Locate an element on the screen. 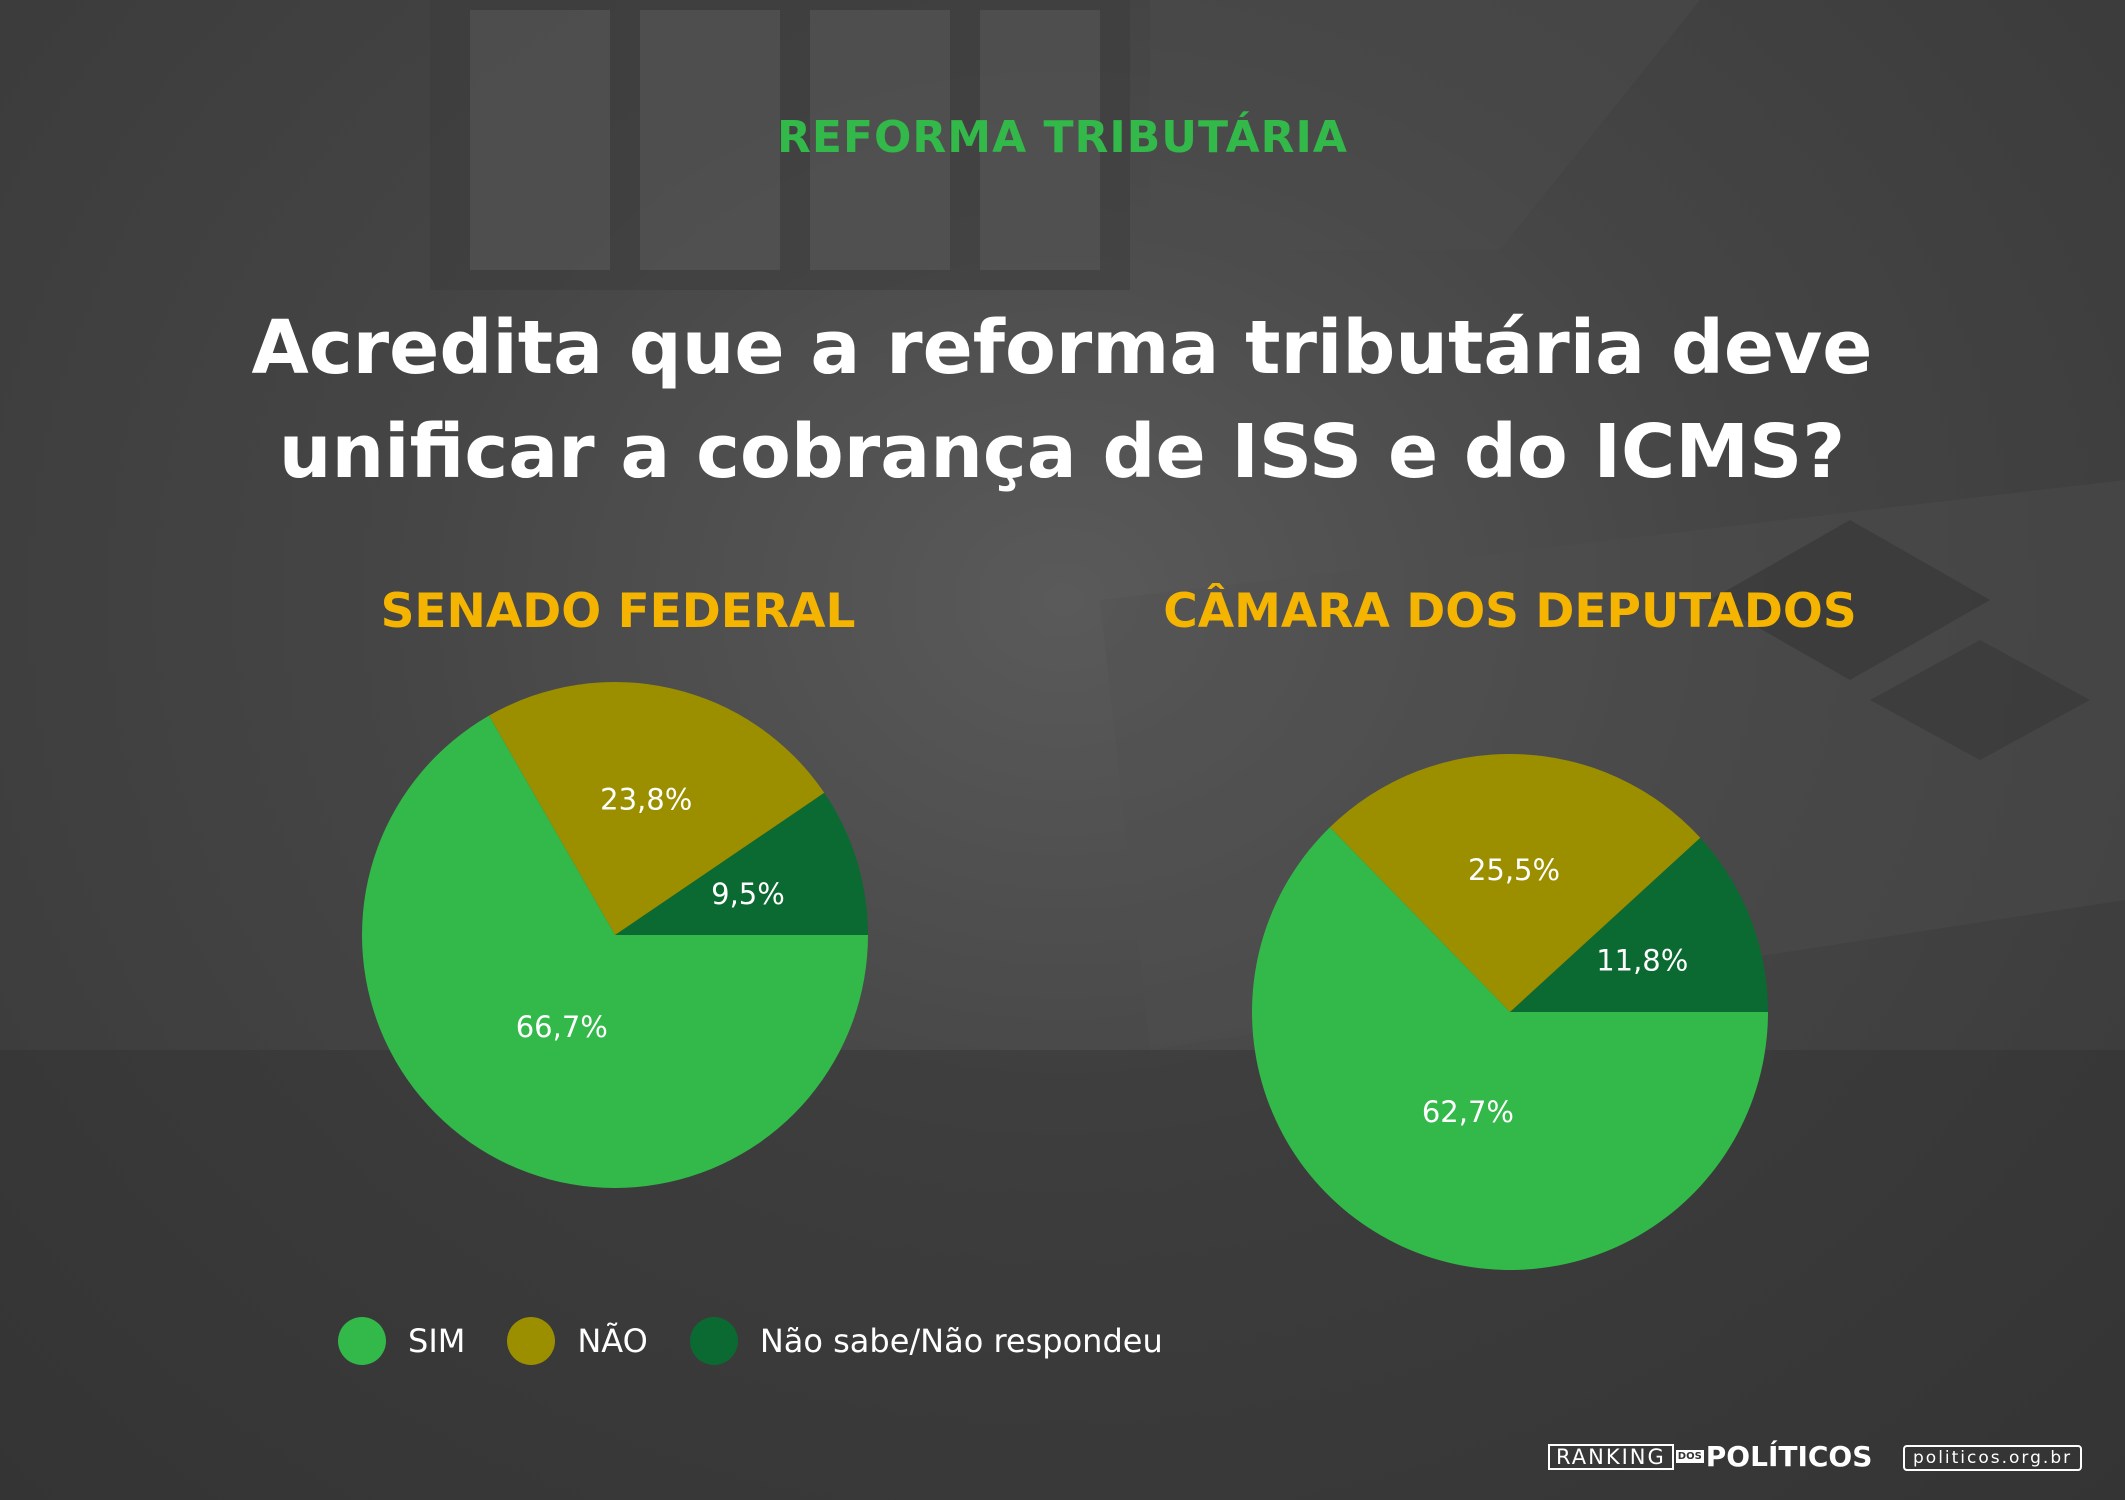 The height and width of the screenshot is (1500, 2125). logo-dos-text: DOS is located at coordinates (1689, 1456).